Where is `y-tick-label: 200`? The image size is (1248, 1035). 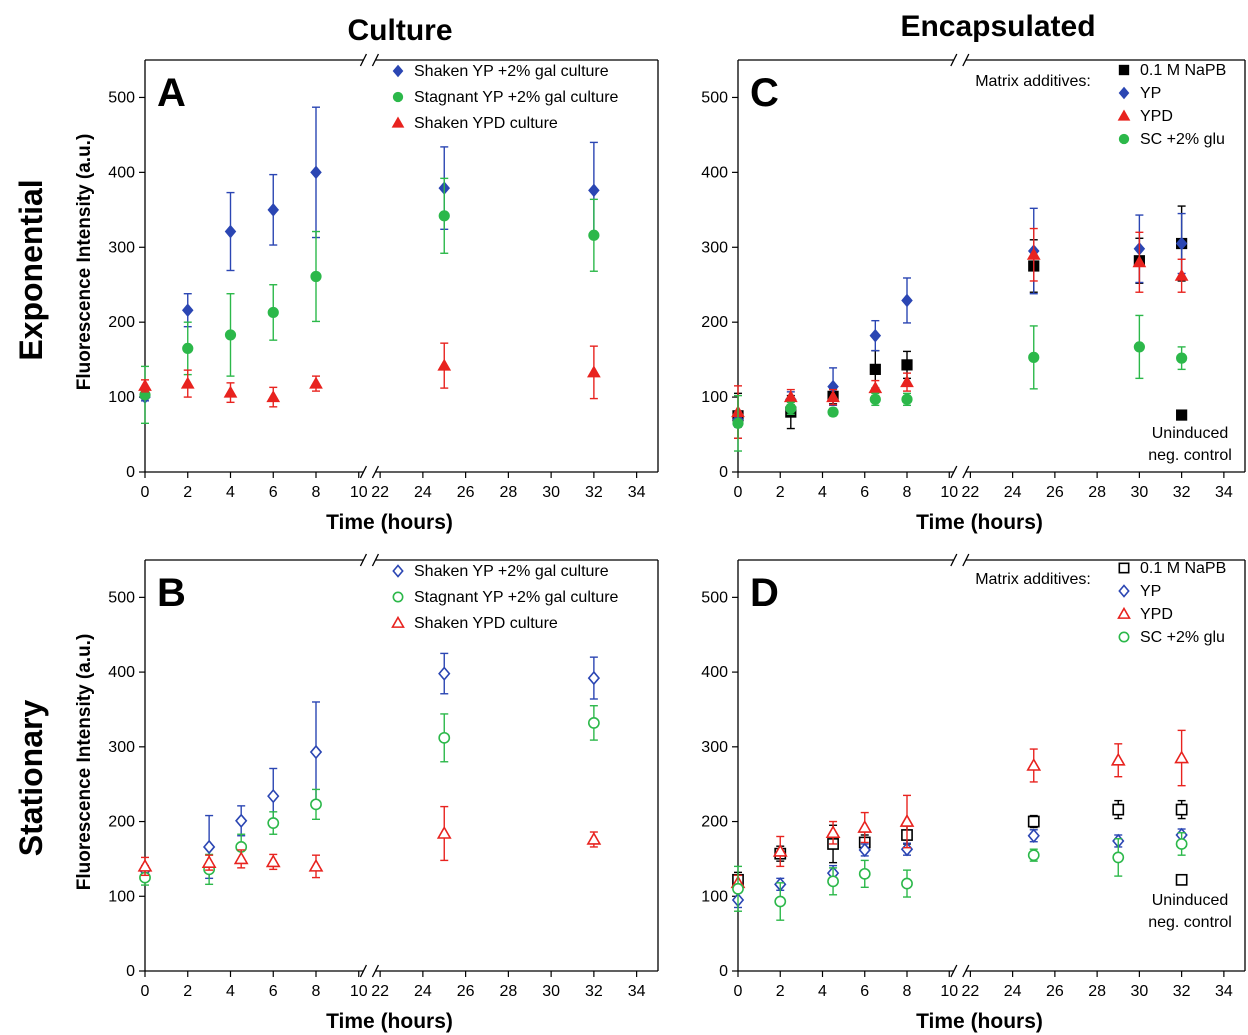 y-tick-label: 200 is located at coordinates (714, 822).